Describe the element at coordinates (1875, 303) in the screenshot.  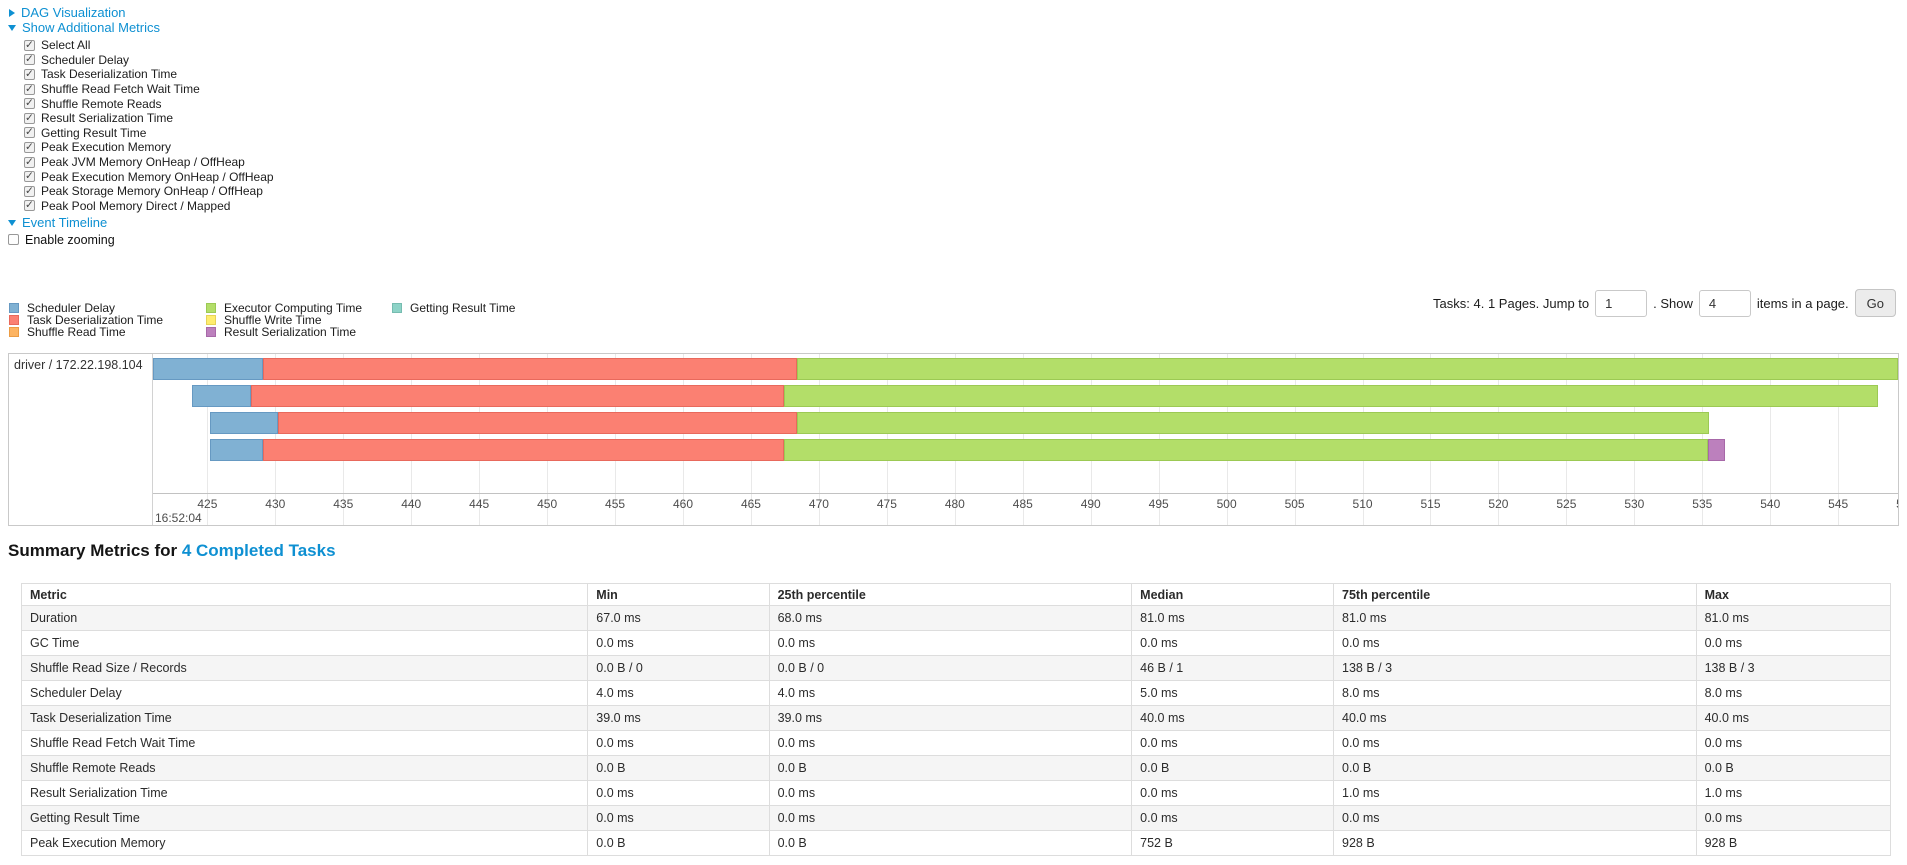
I see `go-button: Go` at that location.